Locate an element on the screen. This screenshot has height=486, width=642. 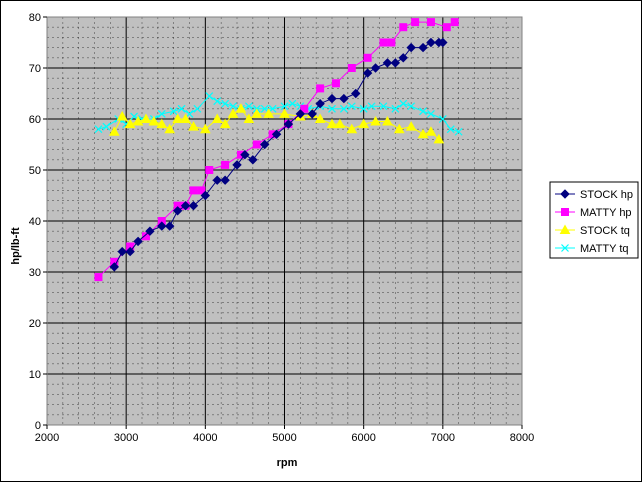
y-tick-label: 60 is located at coordinates (35, 120).